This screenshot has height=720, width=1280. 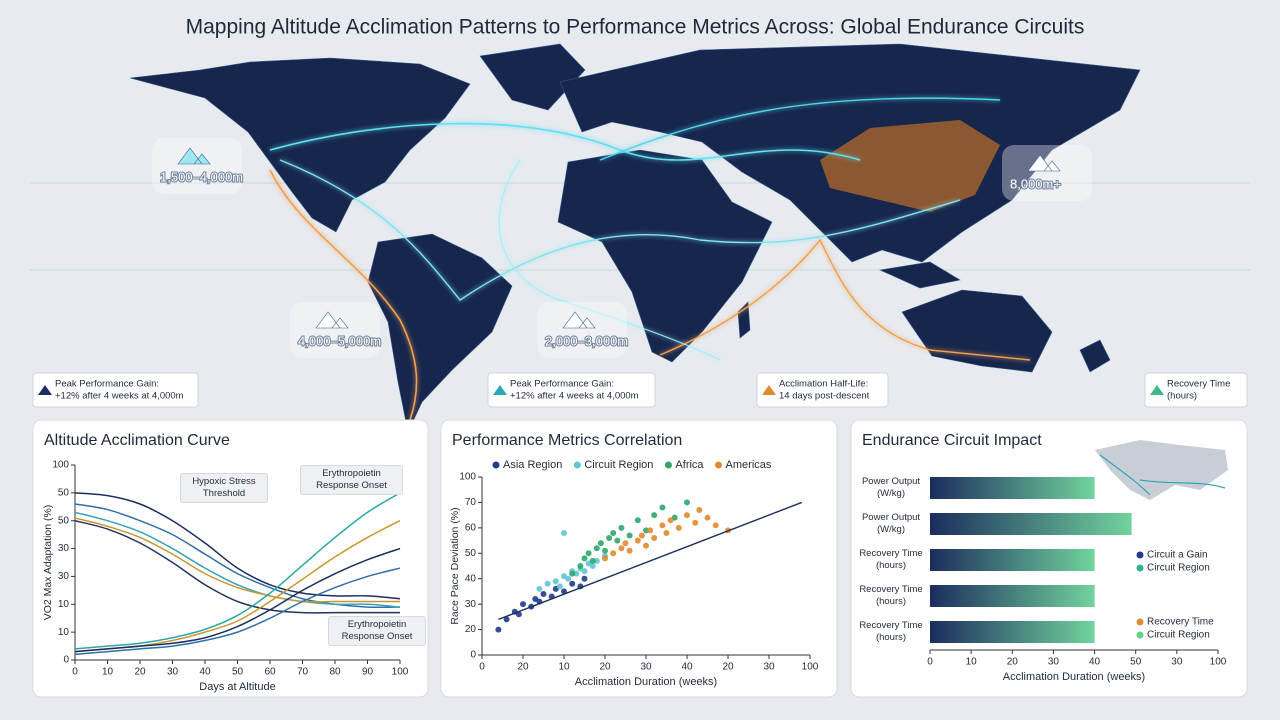 What do you see at coordinates (471, 502) in the screenshot?
I see `y-tick-label: 70` at bounding box center [471, 502].